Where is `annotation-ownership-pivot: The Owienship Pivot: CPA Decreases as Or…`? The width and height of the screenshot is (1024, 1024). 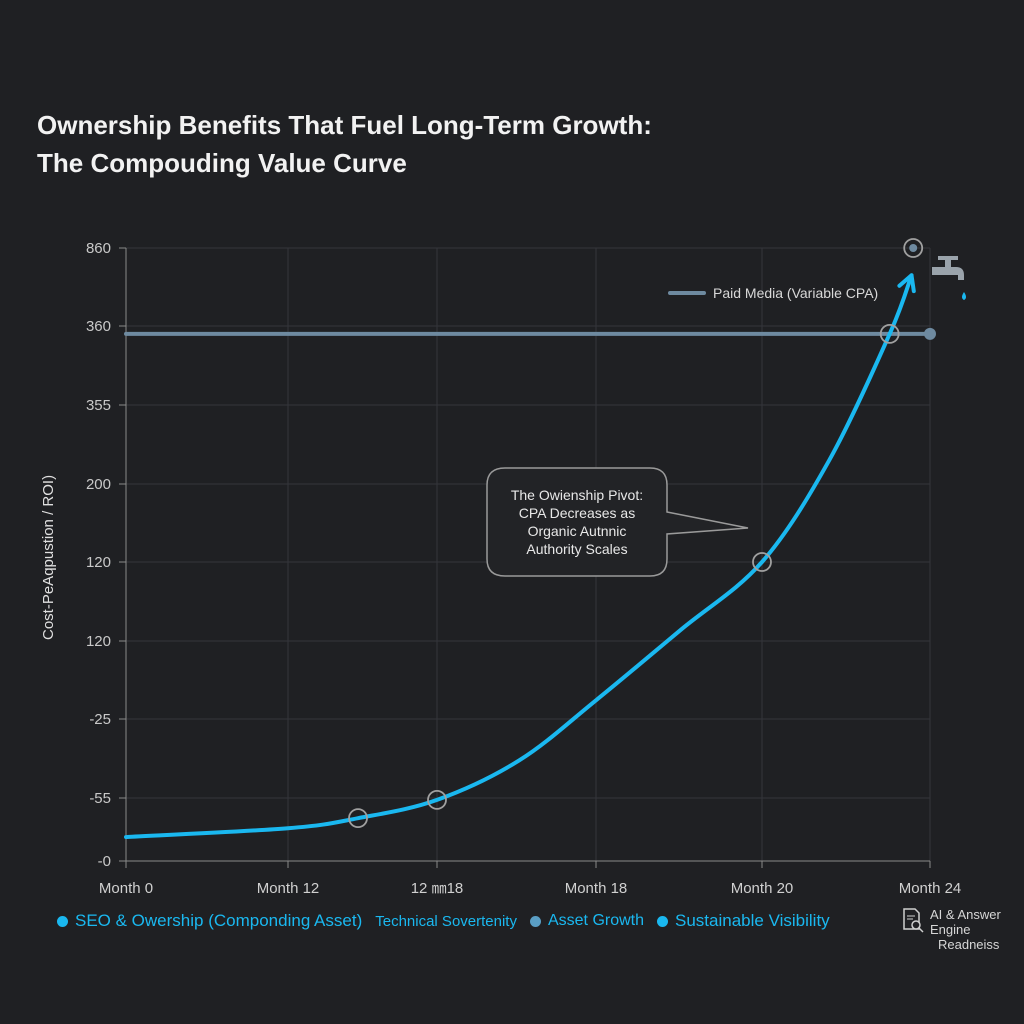 annotation-ownership-pivot: The Owienship Pivot: CPA Decreases as Or… is located at coordinates (577, 522).